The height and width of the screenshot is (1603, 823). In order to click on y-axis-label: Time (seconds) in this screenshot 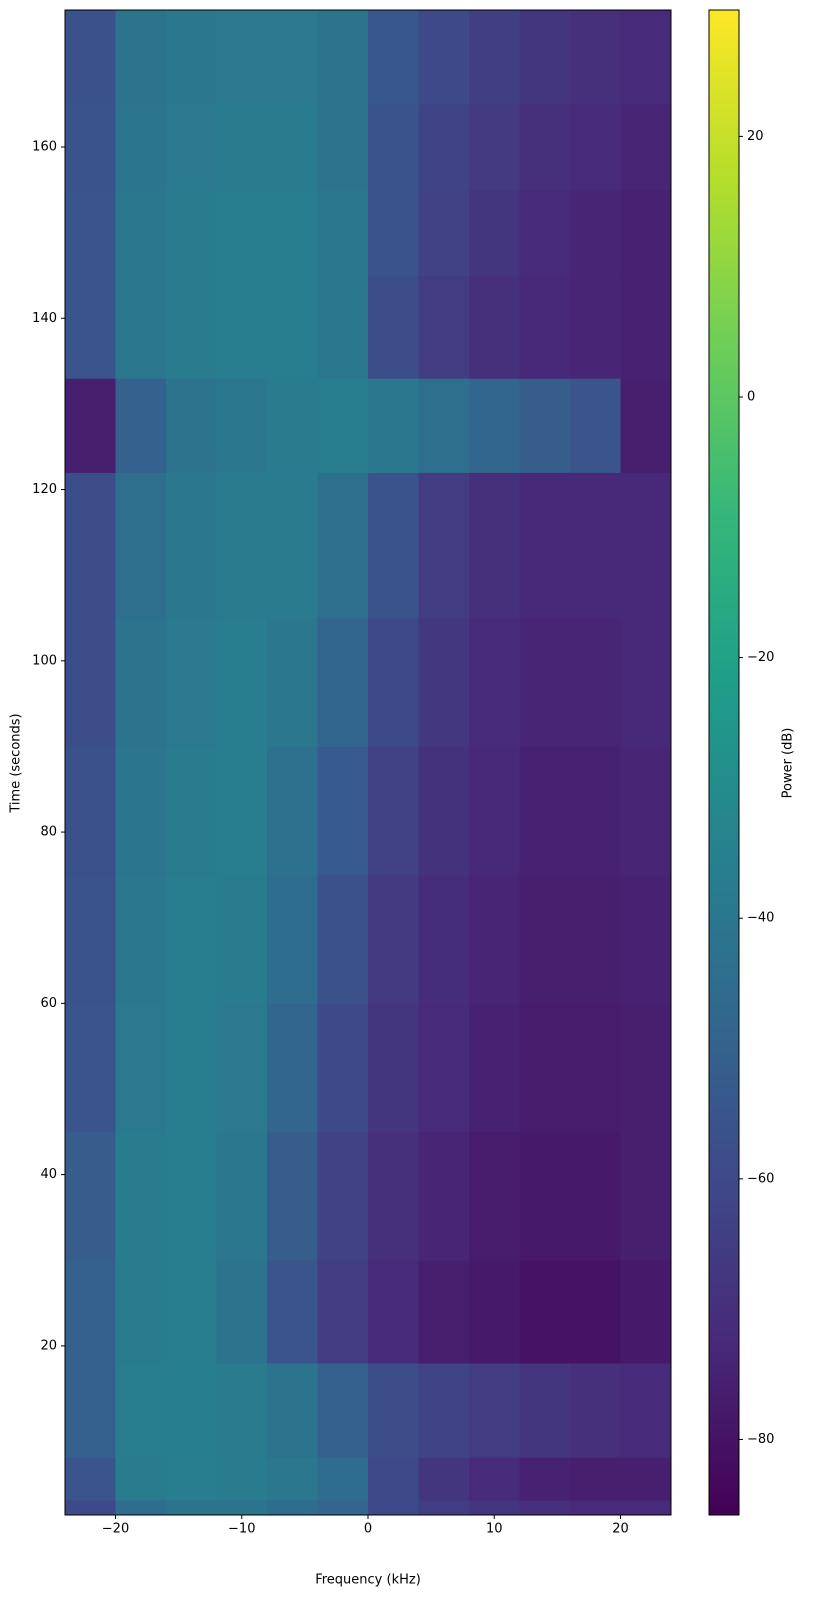, I will do `click(16, 763)`.